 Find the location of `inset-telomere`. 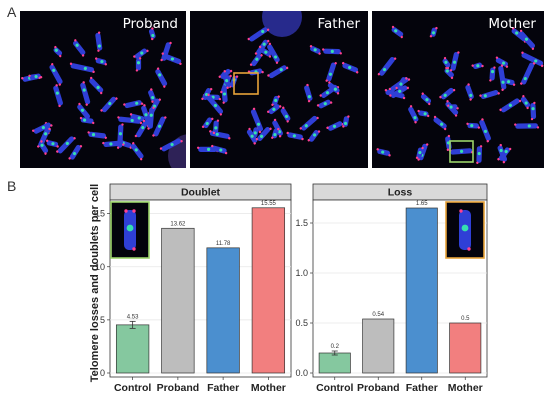

inset-telomere is located at coordinates (134, 211).